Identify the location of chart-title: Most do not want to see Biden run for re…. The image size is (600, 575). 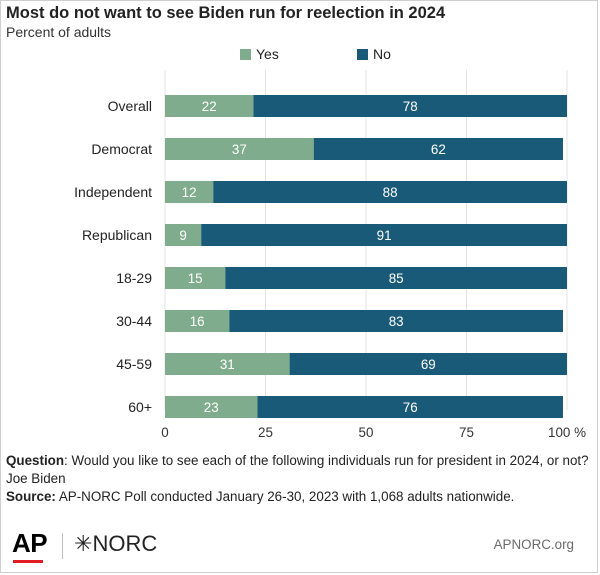
(226, 13).